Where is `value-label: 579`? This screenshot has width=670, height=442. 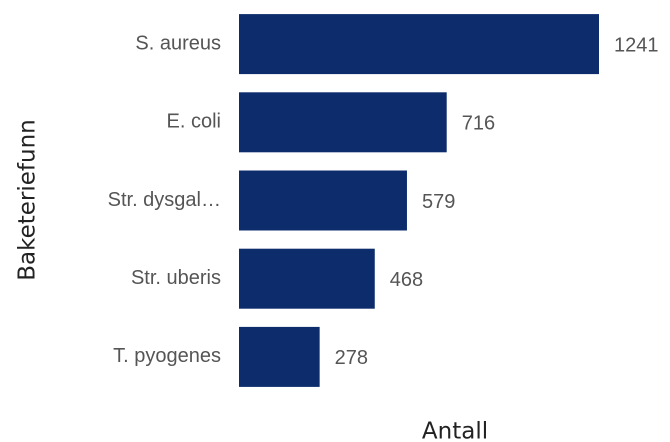
value-label: 579 is located at coordinates (438, 202).